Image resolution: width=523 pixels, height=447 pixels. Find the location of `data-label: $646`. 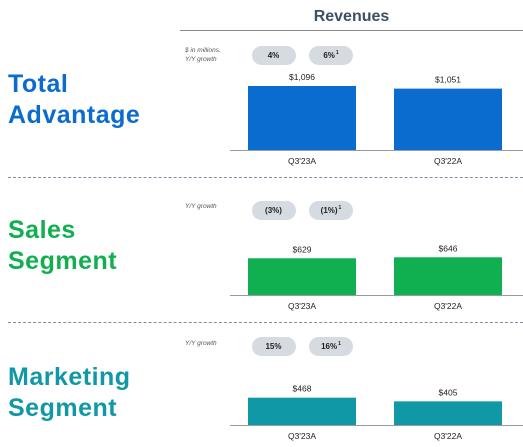

data-label: $646 is located at coordinates (448, 248).